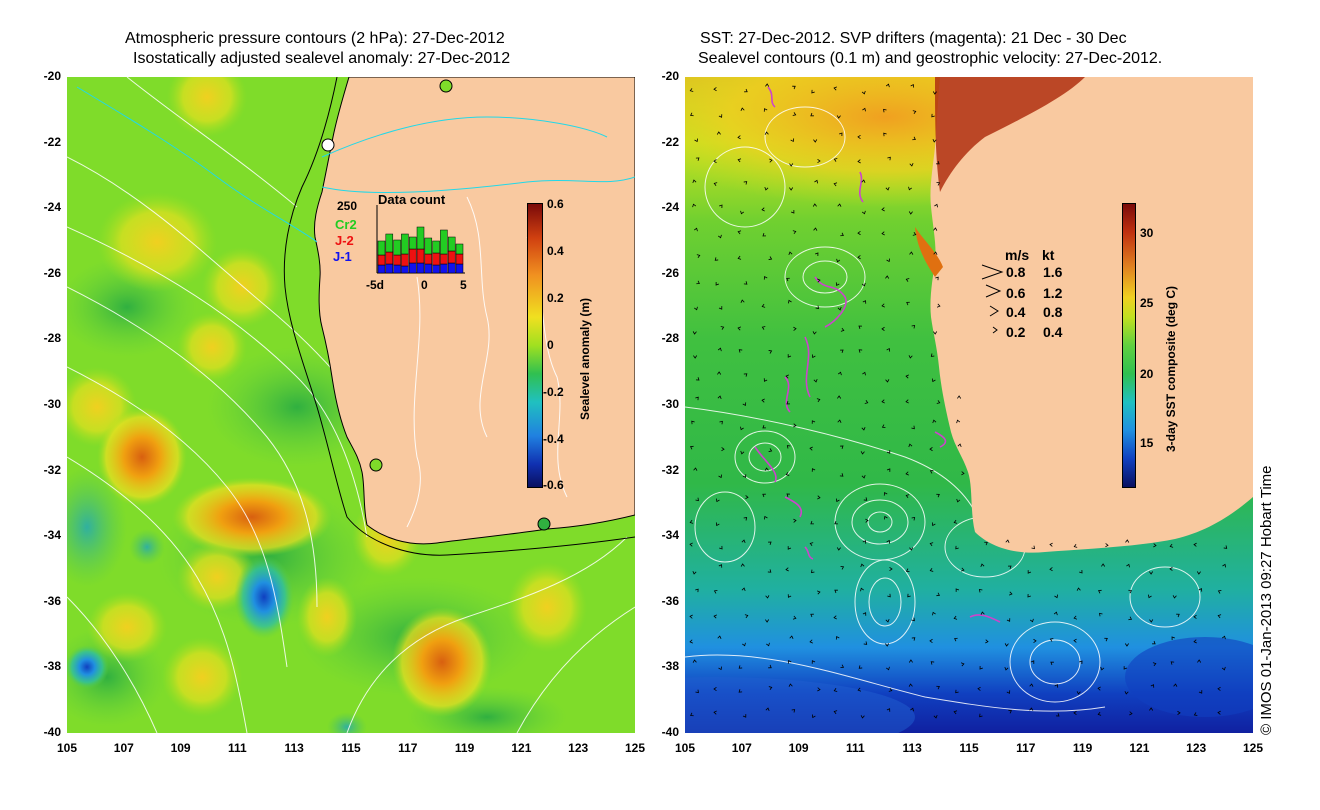 The height and width of the screenshot is (810, 1320). Describe the element at coordinates (912, 748) in the screenshot. I see `right-xticks-tick-113: 113` at that location.